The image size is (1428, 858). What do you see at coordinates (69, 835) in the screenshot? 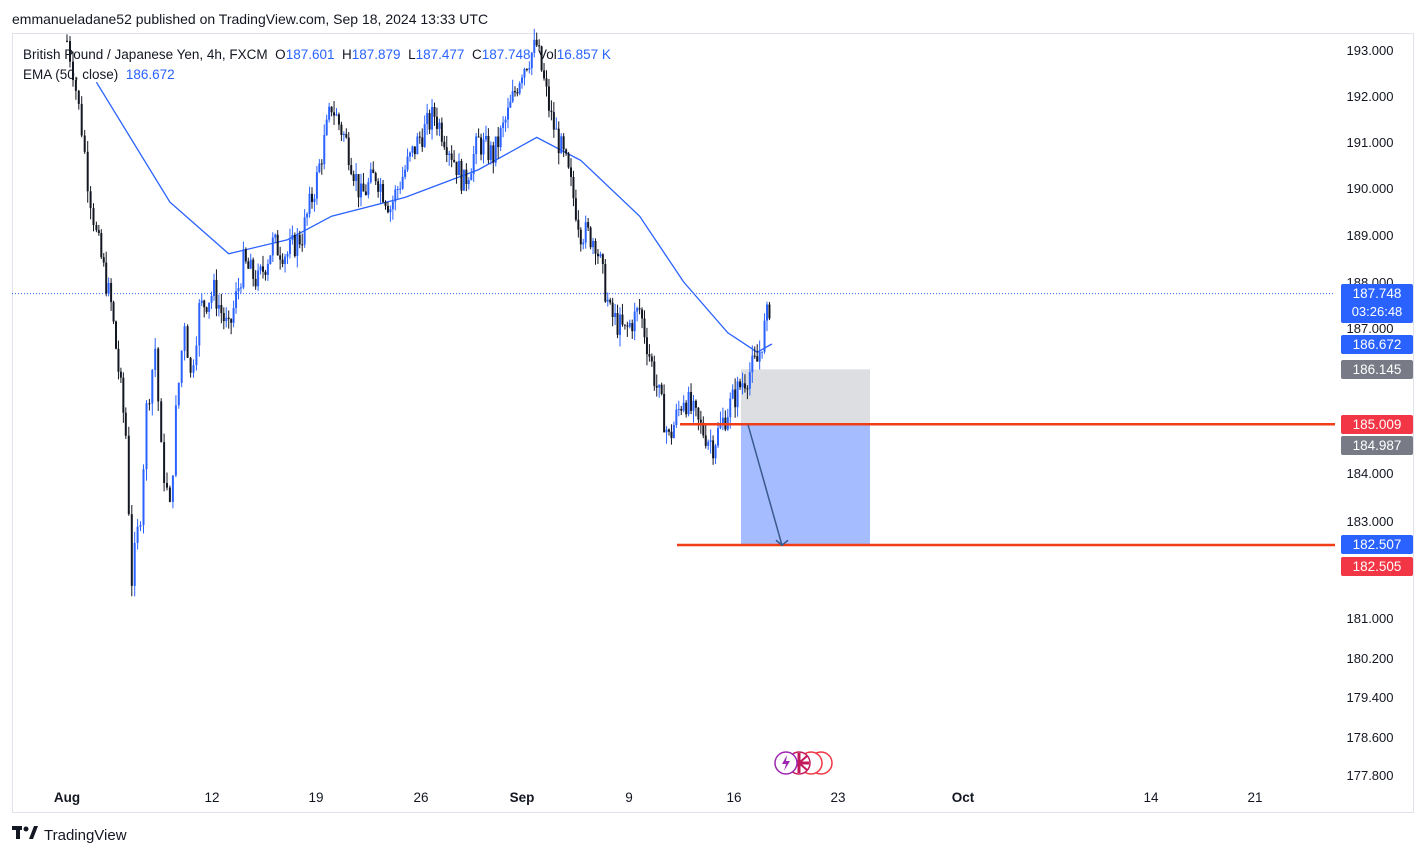
I see `tradingview-footer: TradingView` at bounding box center [69, 835].